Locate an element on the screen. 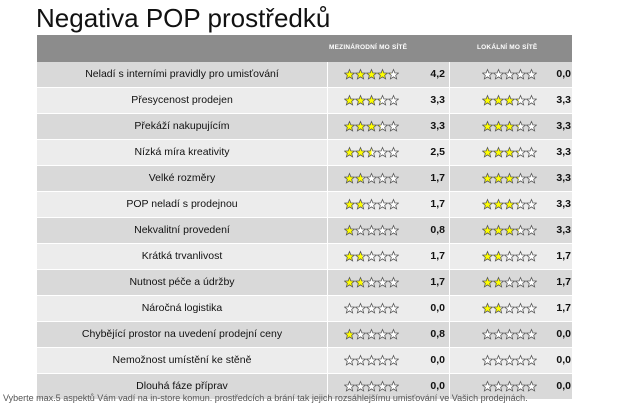 The image size is (620, 410). international-value: 0,8 is located at coordinates (437, 230).